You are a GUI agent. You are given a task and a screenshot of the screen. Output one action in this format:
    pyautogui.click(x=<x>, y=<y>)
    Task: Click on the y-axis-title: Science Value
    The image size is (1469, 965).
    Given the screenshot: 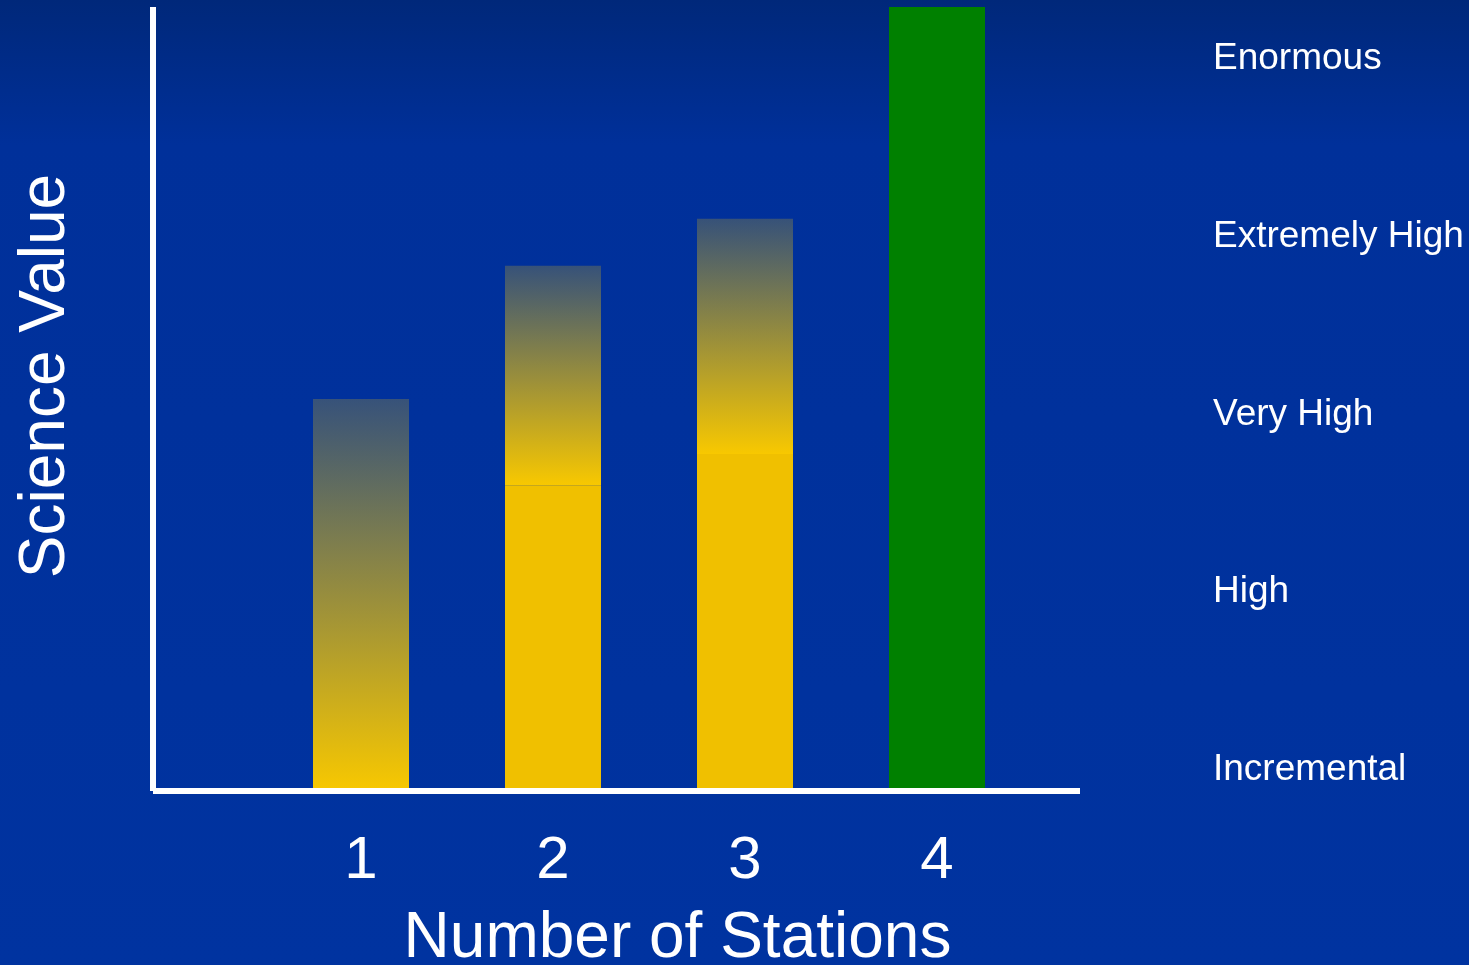 What is the action you would take?
    pyautogui.click(x=42, y=376)
    